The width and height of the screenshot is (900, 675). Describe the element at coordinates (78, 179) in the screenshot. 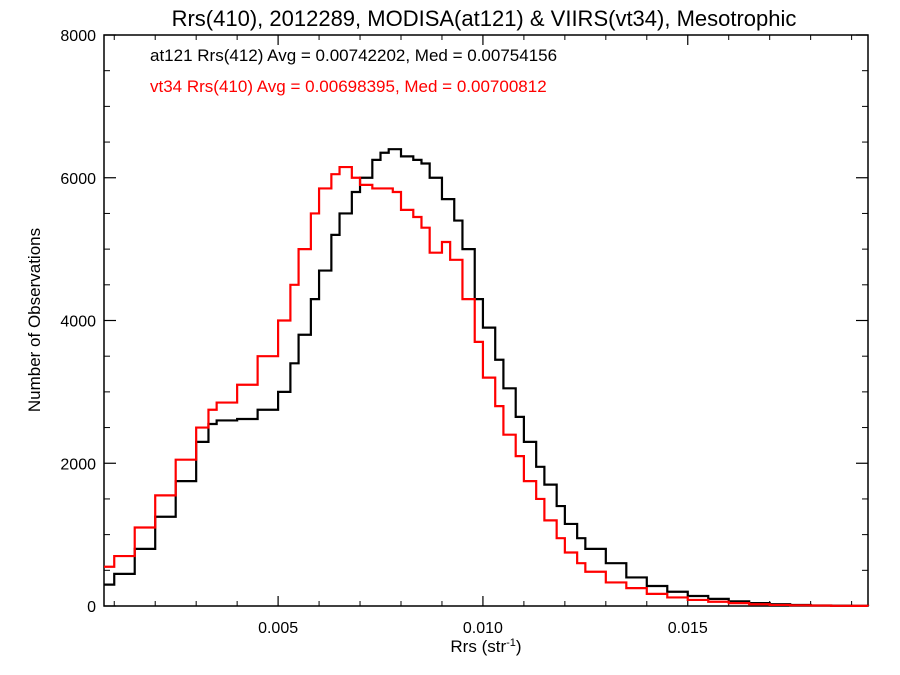

I see `y-tick-label: 6000` at that location.